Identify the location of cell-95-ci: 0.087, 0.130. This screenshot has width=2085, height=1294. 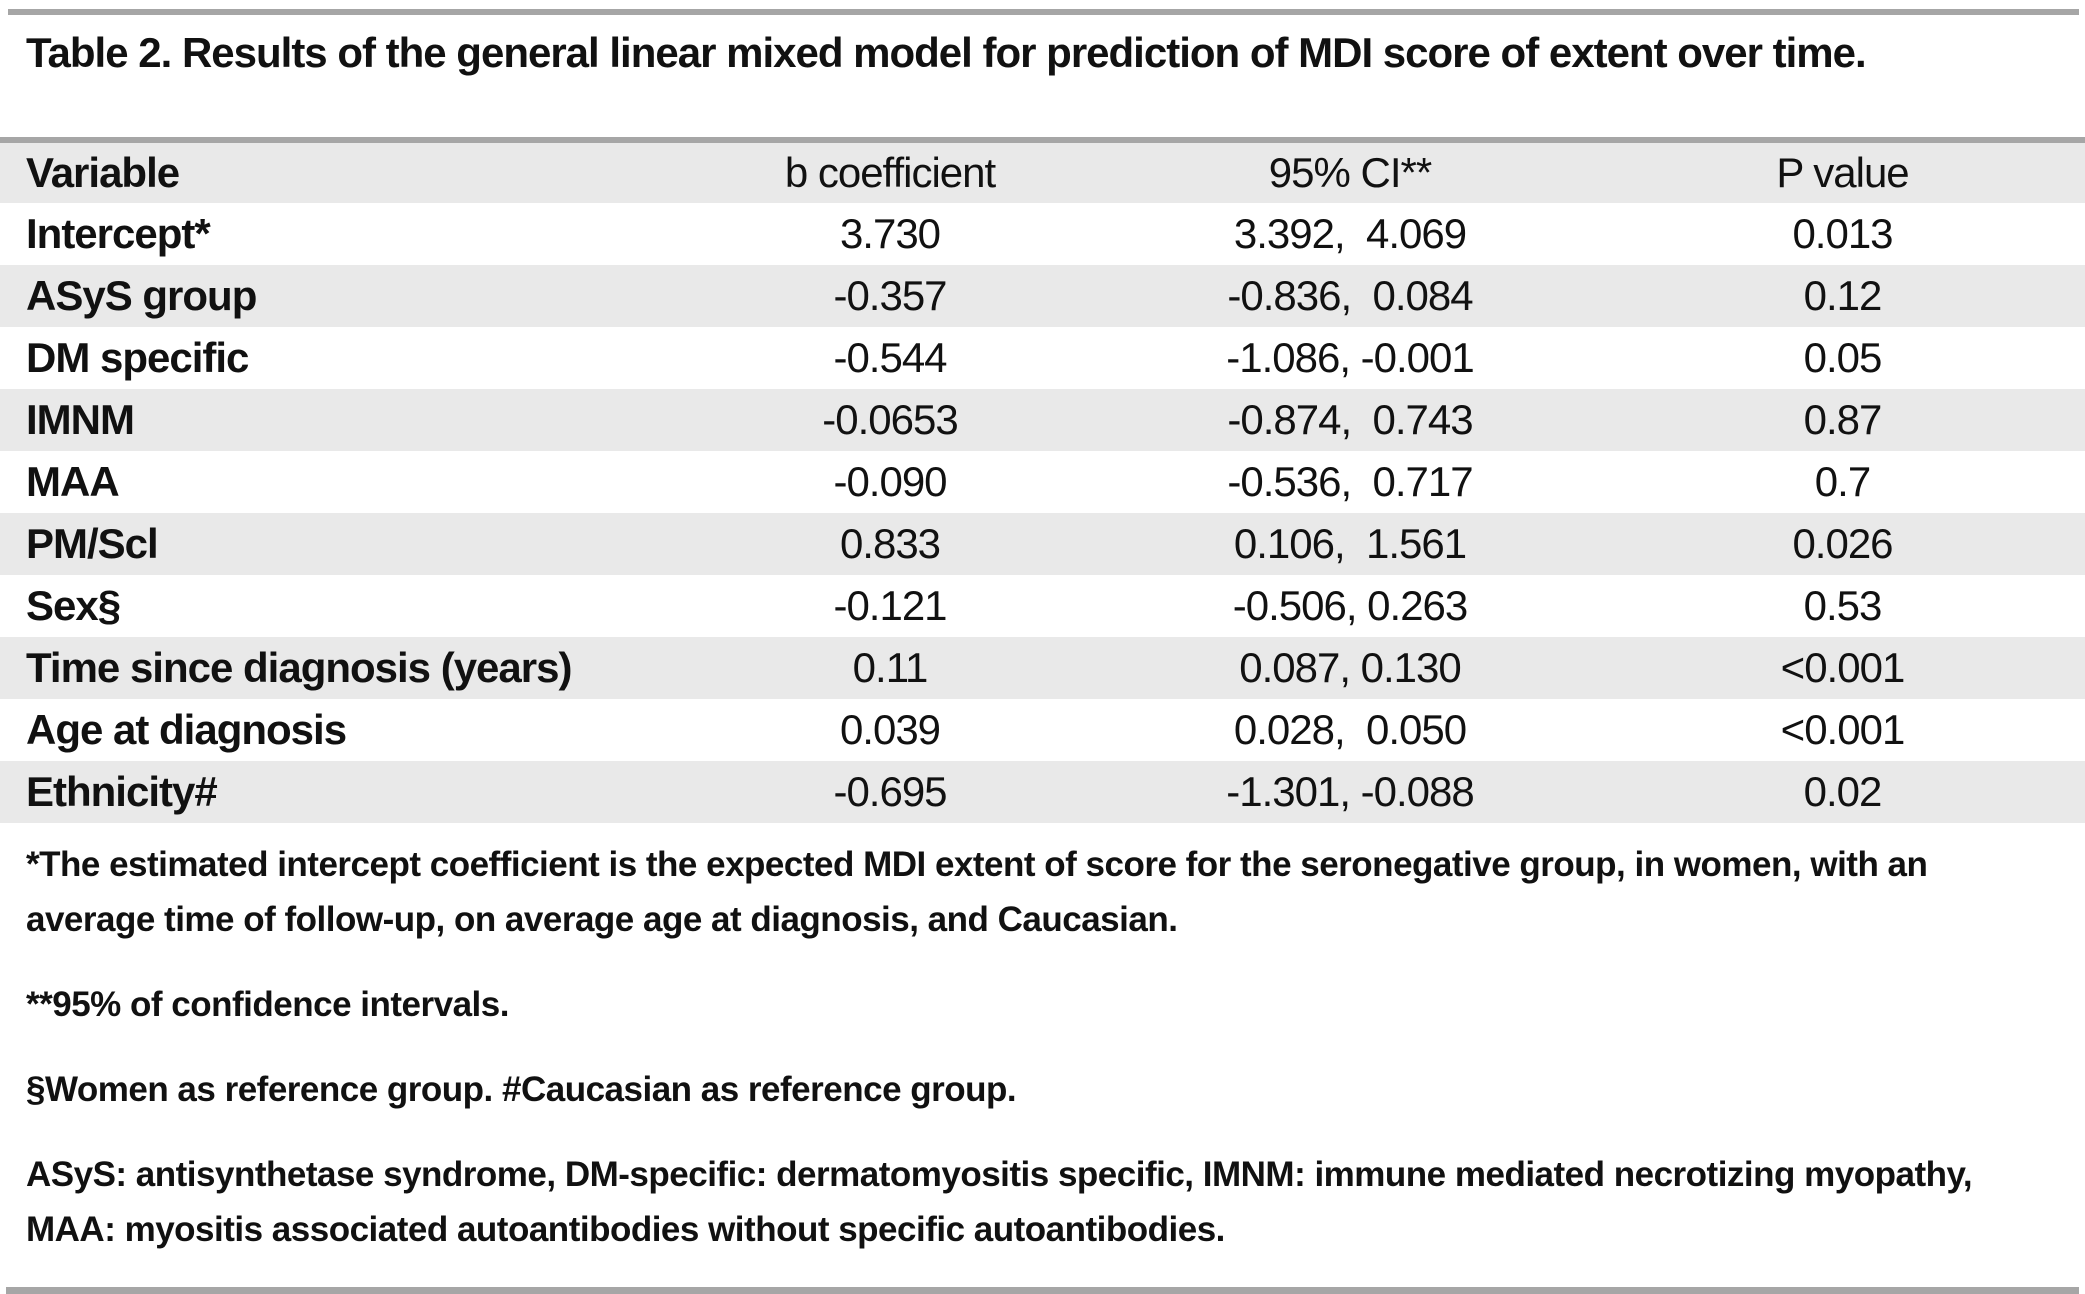
(1350, 667).